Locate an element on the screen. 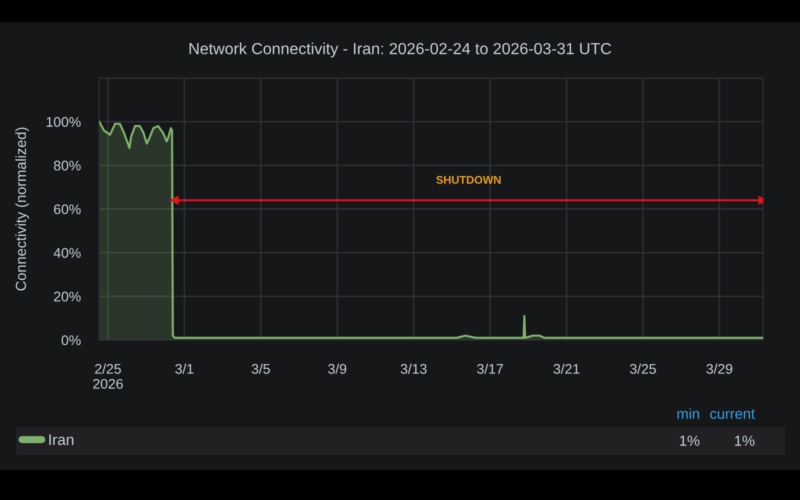 This screenshot has height=500, width=800. y-tick-label: 80% is located at coordinates (67, 165).